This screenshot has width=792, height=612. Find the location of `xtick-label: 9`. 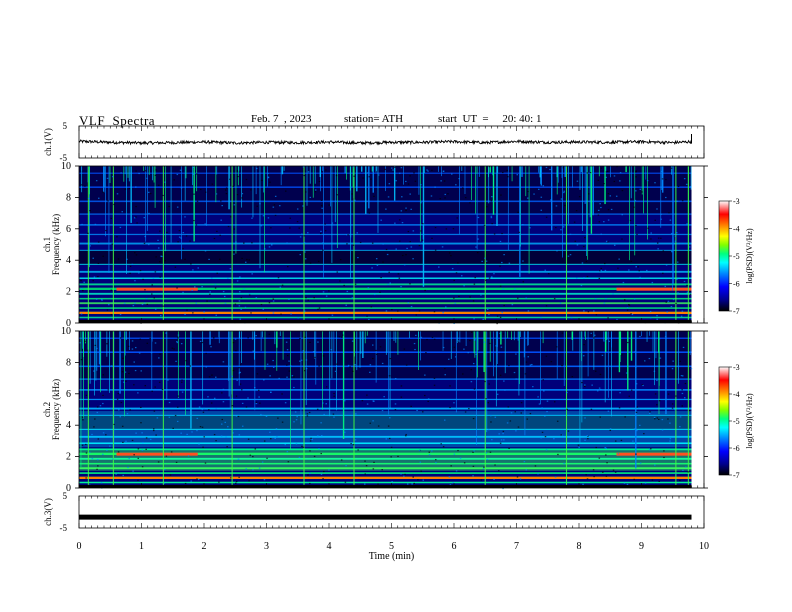

xtick-label: 9 is located at coordinates (641, 546).